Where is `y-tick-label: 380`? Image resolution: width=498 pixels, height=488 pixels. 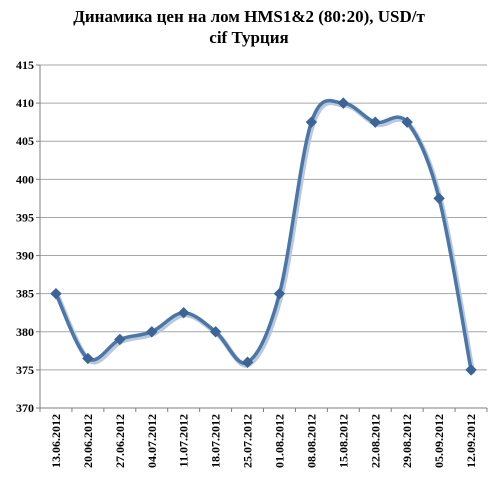 y-tick-label: 380 is located at coordinates (25, 332).